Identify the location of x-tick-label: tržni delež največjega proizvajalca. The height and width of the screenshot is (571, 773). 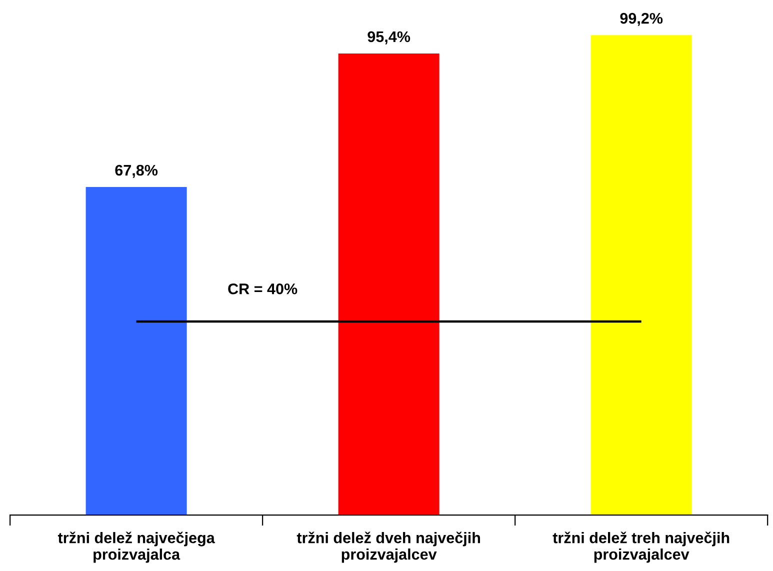
(136, 547).